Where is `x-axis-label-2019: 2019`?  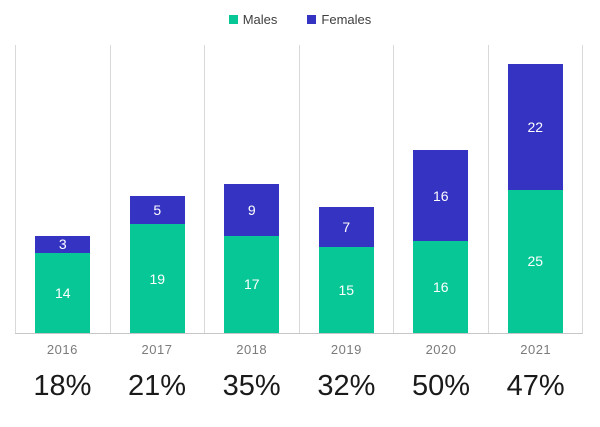
x-axis-label-2019: 2019 is located at coordinates (346, 349).